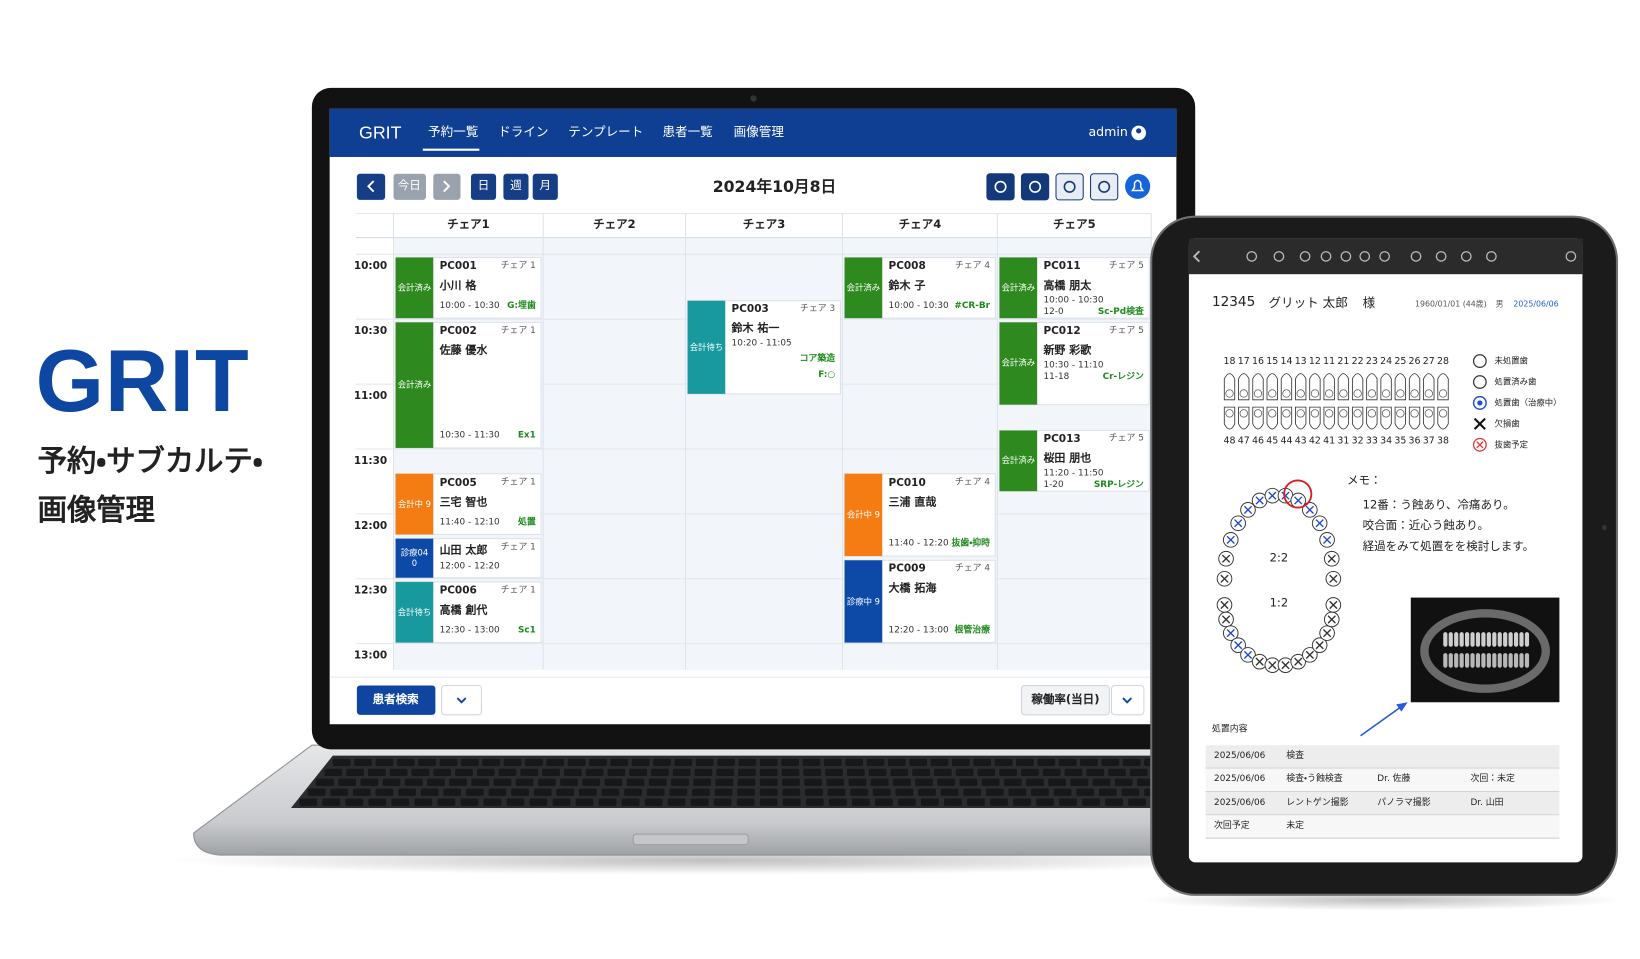 This screenshot has height=959, width=1640. What do you see at coordinates (370, 331) in the screenshot?
I see `time-label: 10:30` at bounding box center [370, 331].